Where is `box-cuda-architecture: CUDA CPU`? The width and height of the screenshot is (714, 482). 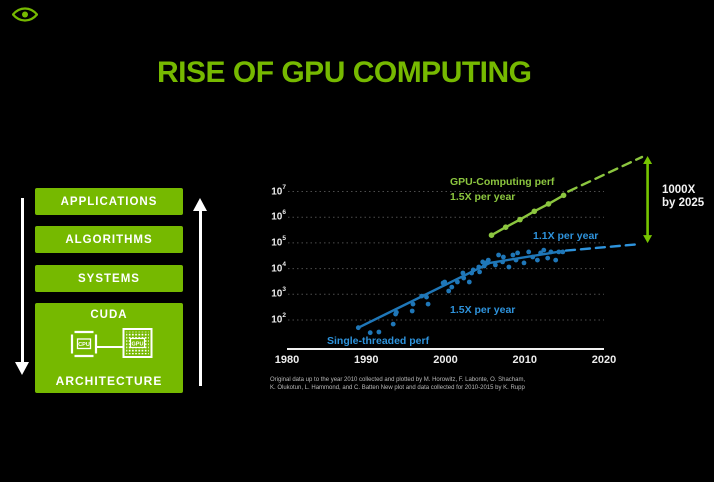
box-cuda-architecture: CUDA CPU is located at coordinates (109, 348).